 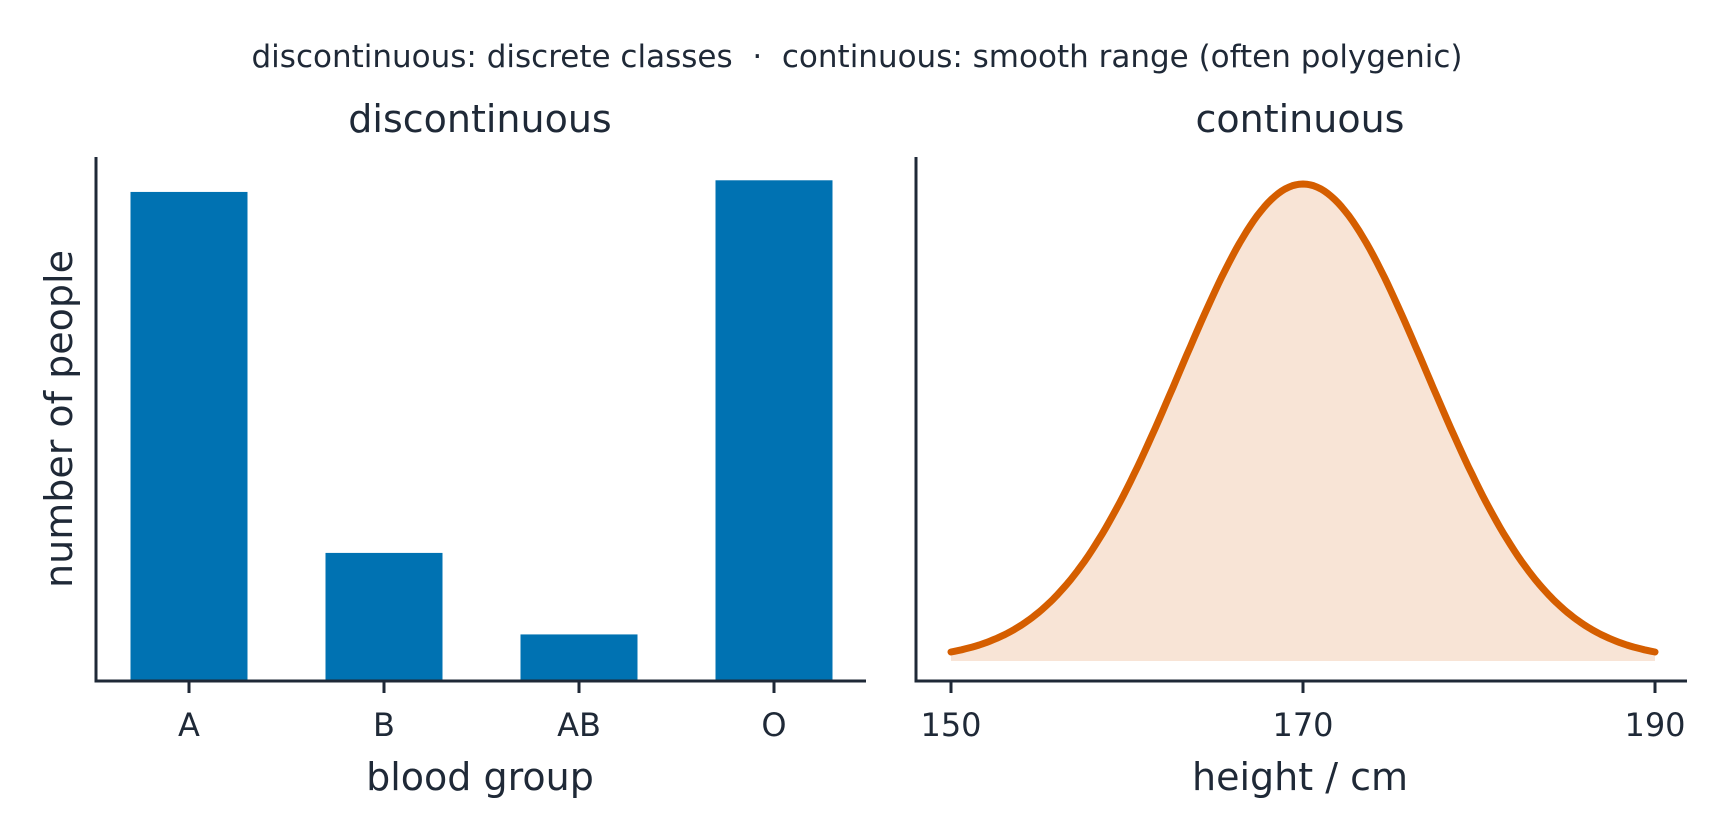 I want to click on curve-x-ticks: 150 170 190, so click(x=1303, y=712).